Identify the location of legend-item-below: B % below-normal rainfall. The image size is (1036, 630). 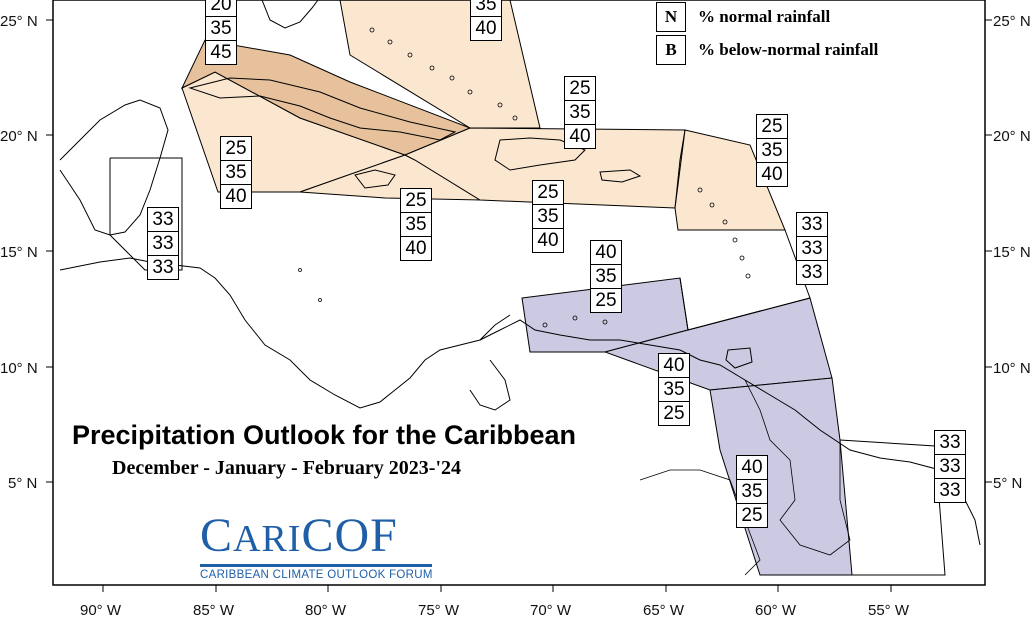
(767, 49).